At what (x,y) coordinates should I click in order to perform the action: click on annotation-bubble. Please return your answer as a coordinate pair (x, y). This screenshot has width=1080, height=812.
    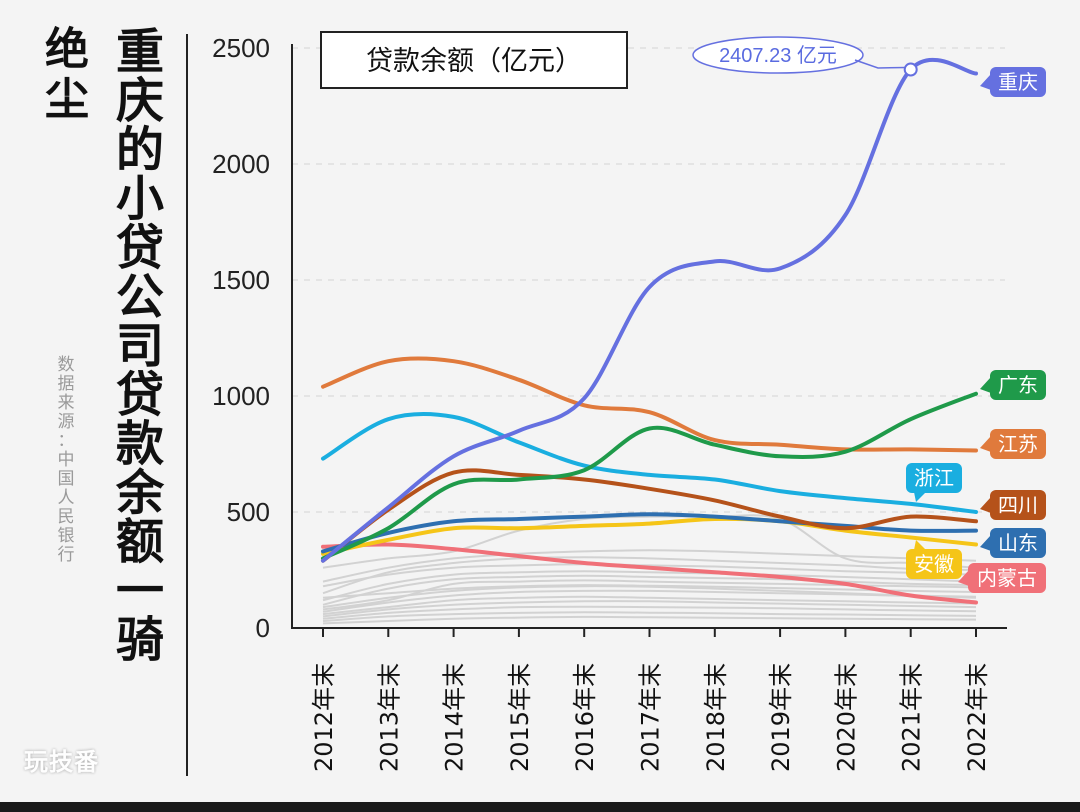
    Looking at the image, I should click on (778, 55).